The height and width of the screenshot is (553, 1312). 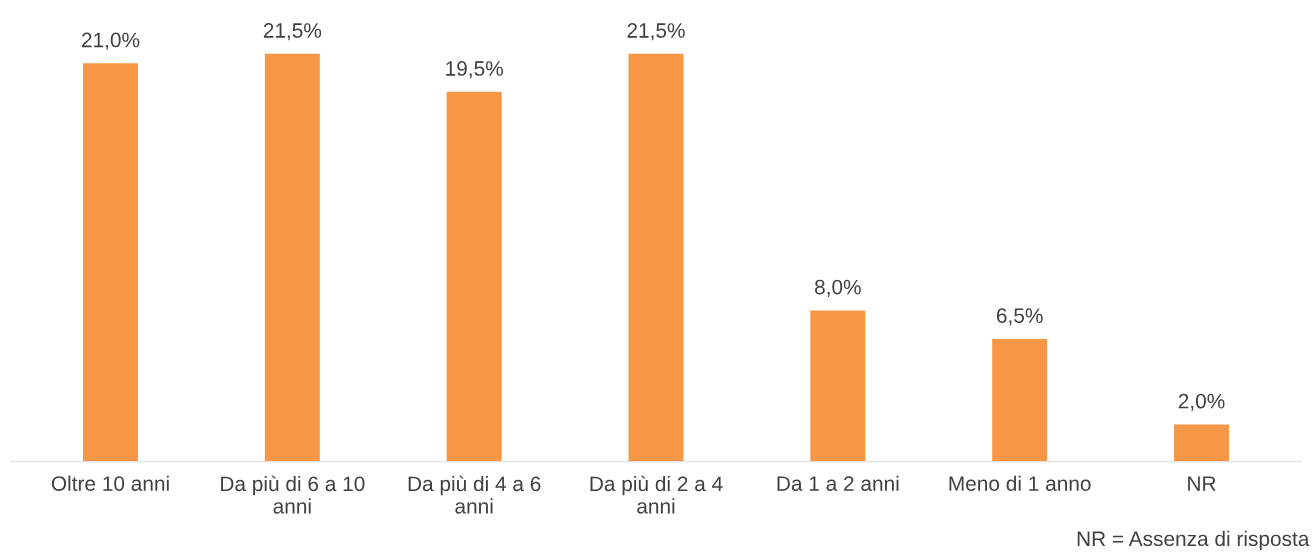 What do you see at coordinates (1193, 540) in the screenshot?
I see `text: NR = Assenza di risposta` at bounding box center [1193, 540].